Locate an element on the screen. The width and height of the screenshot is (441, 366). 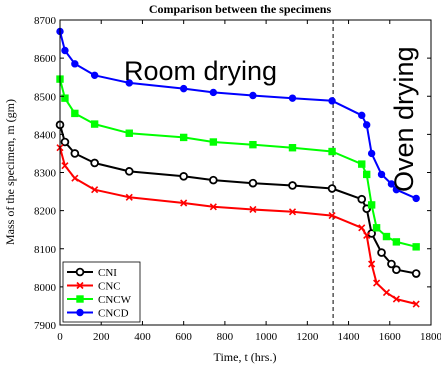
legend-label: CNI is located at coordinates (107, 273).